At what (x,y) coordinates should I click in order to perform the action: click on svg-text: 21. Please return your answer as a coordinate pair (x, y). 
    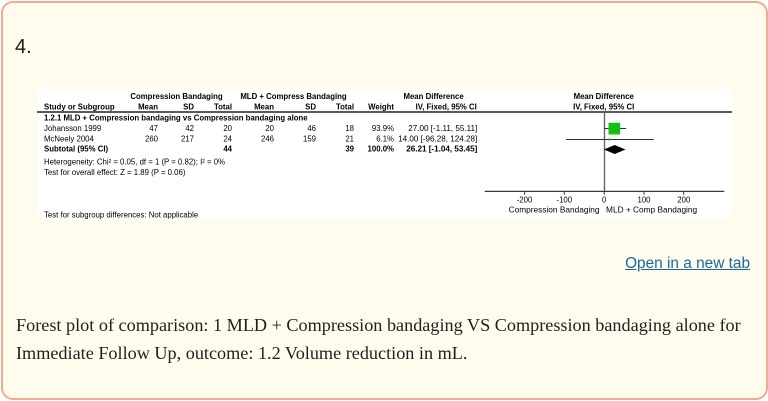
    Looking at the image, I should click on (349, 138).